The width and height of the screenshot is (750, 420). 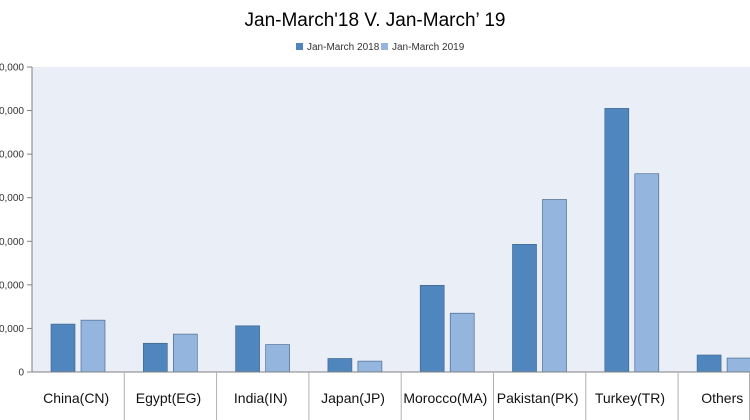 I want to click on x-category-label: China(CN), so click(x=76, y=398).